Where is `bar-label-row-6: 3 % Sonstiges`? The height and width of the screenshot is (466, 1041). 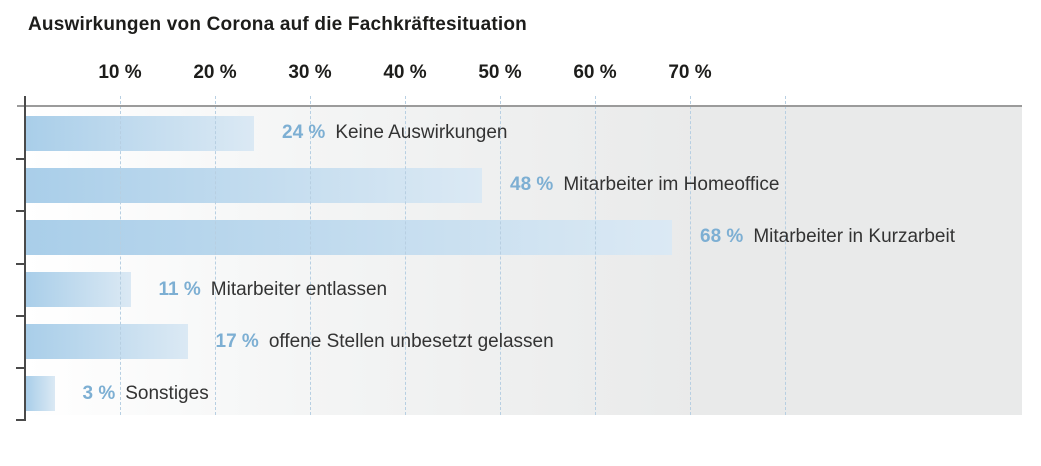 bar-label-row-6: 3 % Sonstiges is located at coordinates (146, 393).